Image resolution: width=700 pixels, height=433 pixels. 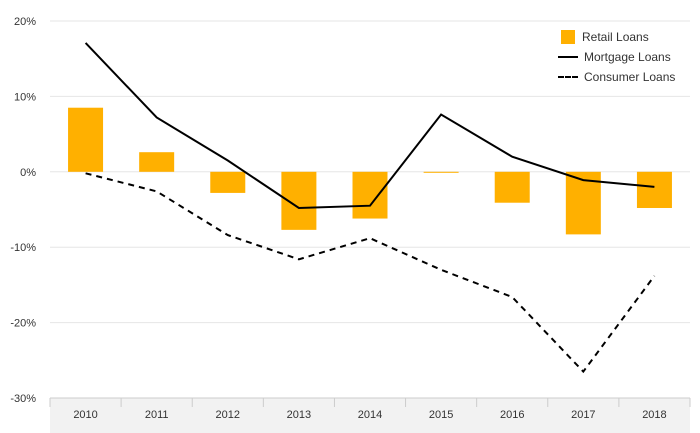 What do you see at coordinates (23, 324) in the screenshot?
I see `y-tick-label: -20%` at bounding box center [23, 324].